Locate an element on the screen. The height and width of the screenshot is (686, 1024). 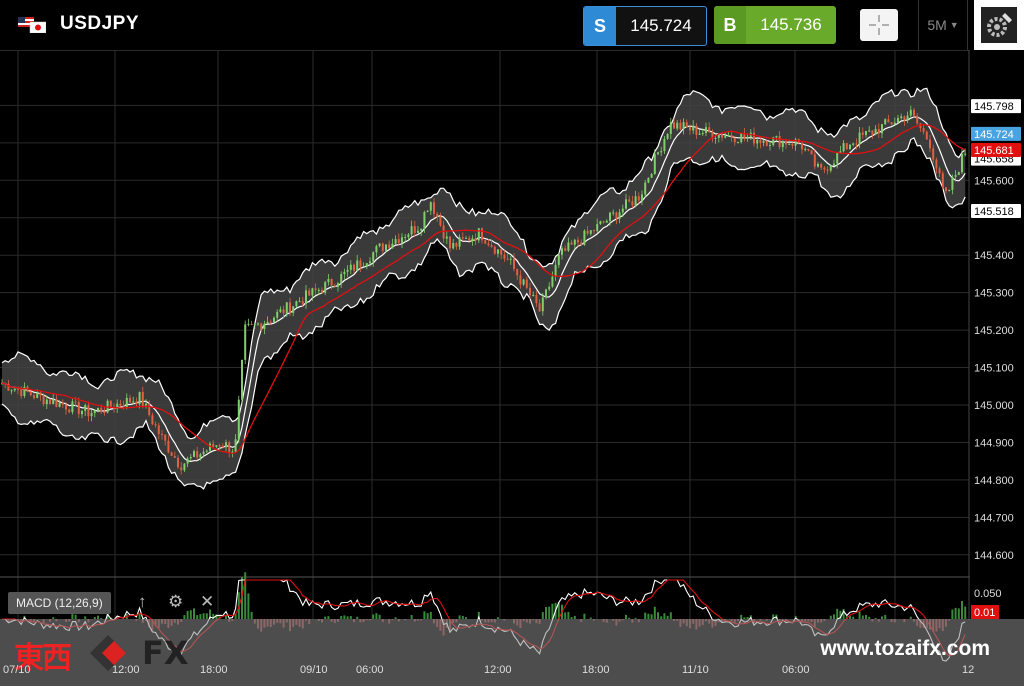
chart-settings-button is located at coordinates (999, 25).